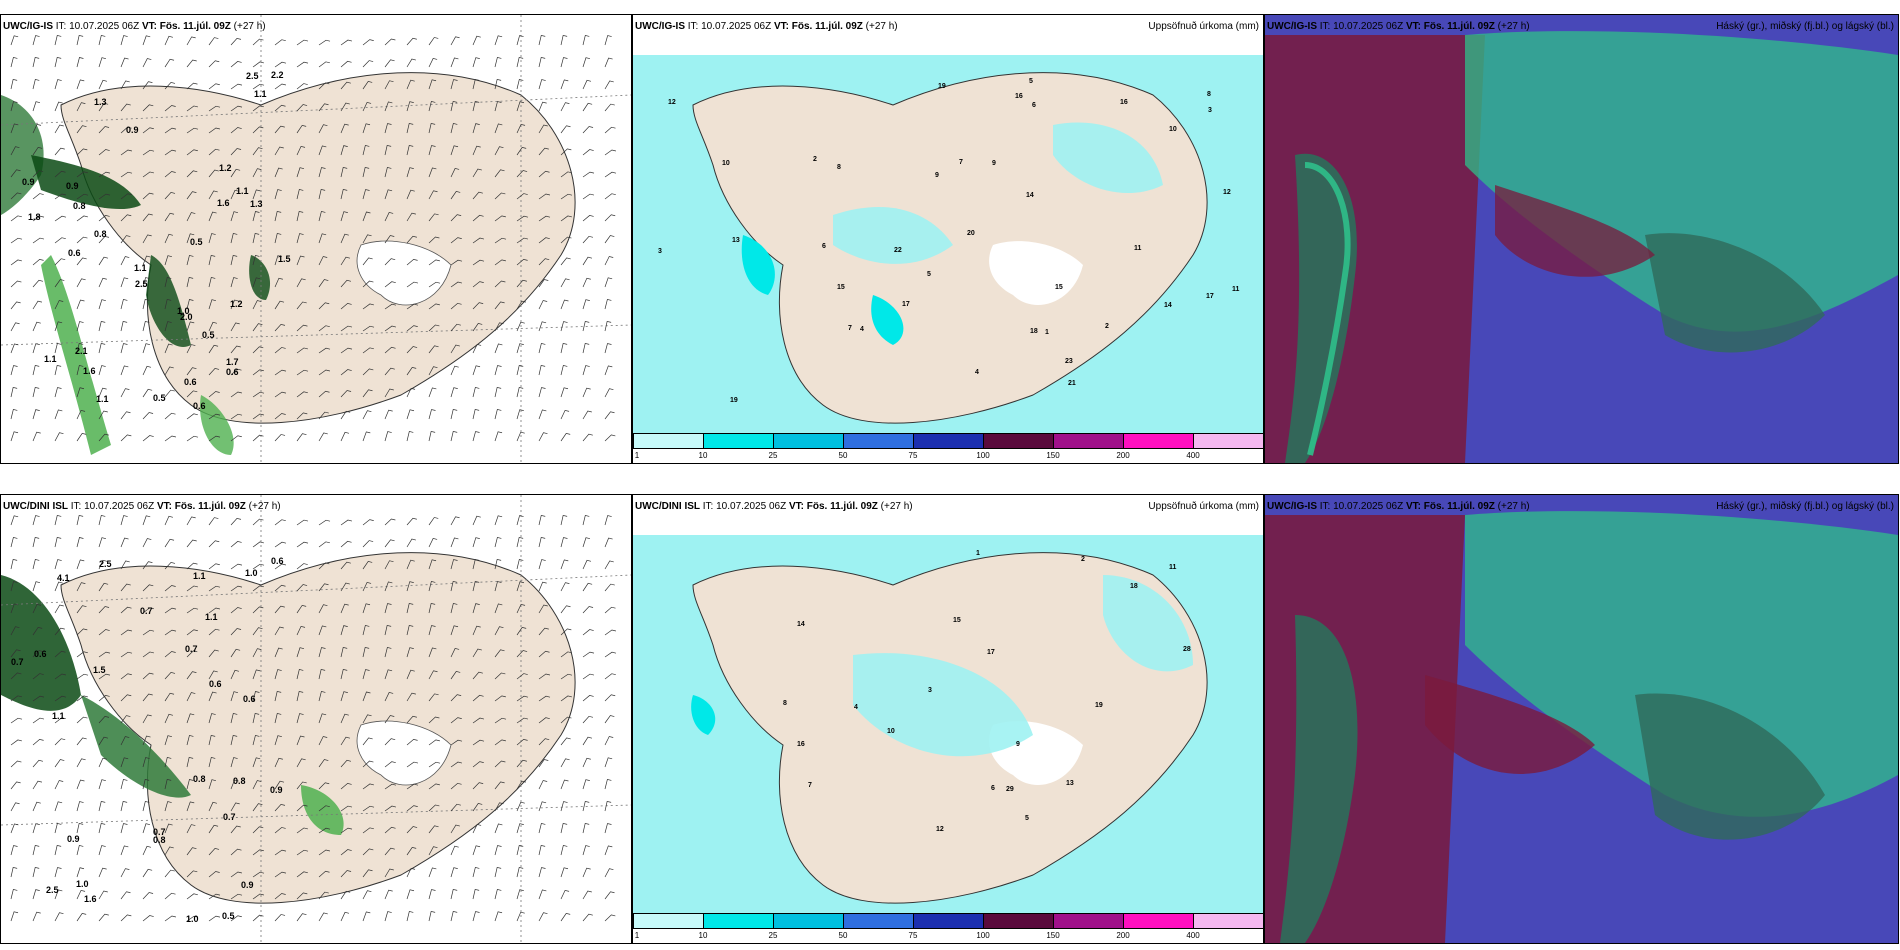  Describe the element at coordinates (190, 382) in the screenshot. I see `value-label: 0.6` at that location.